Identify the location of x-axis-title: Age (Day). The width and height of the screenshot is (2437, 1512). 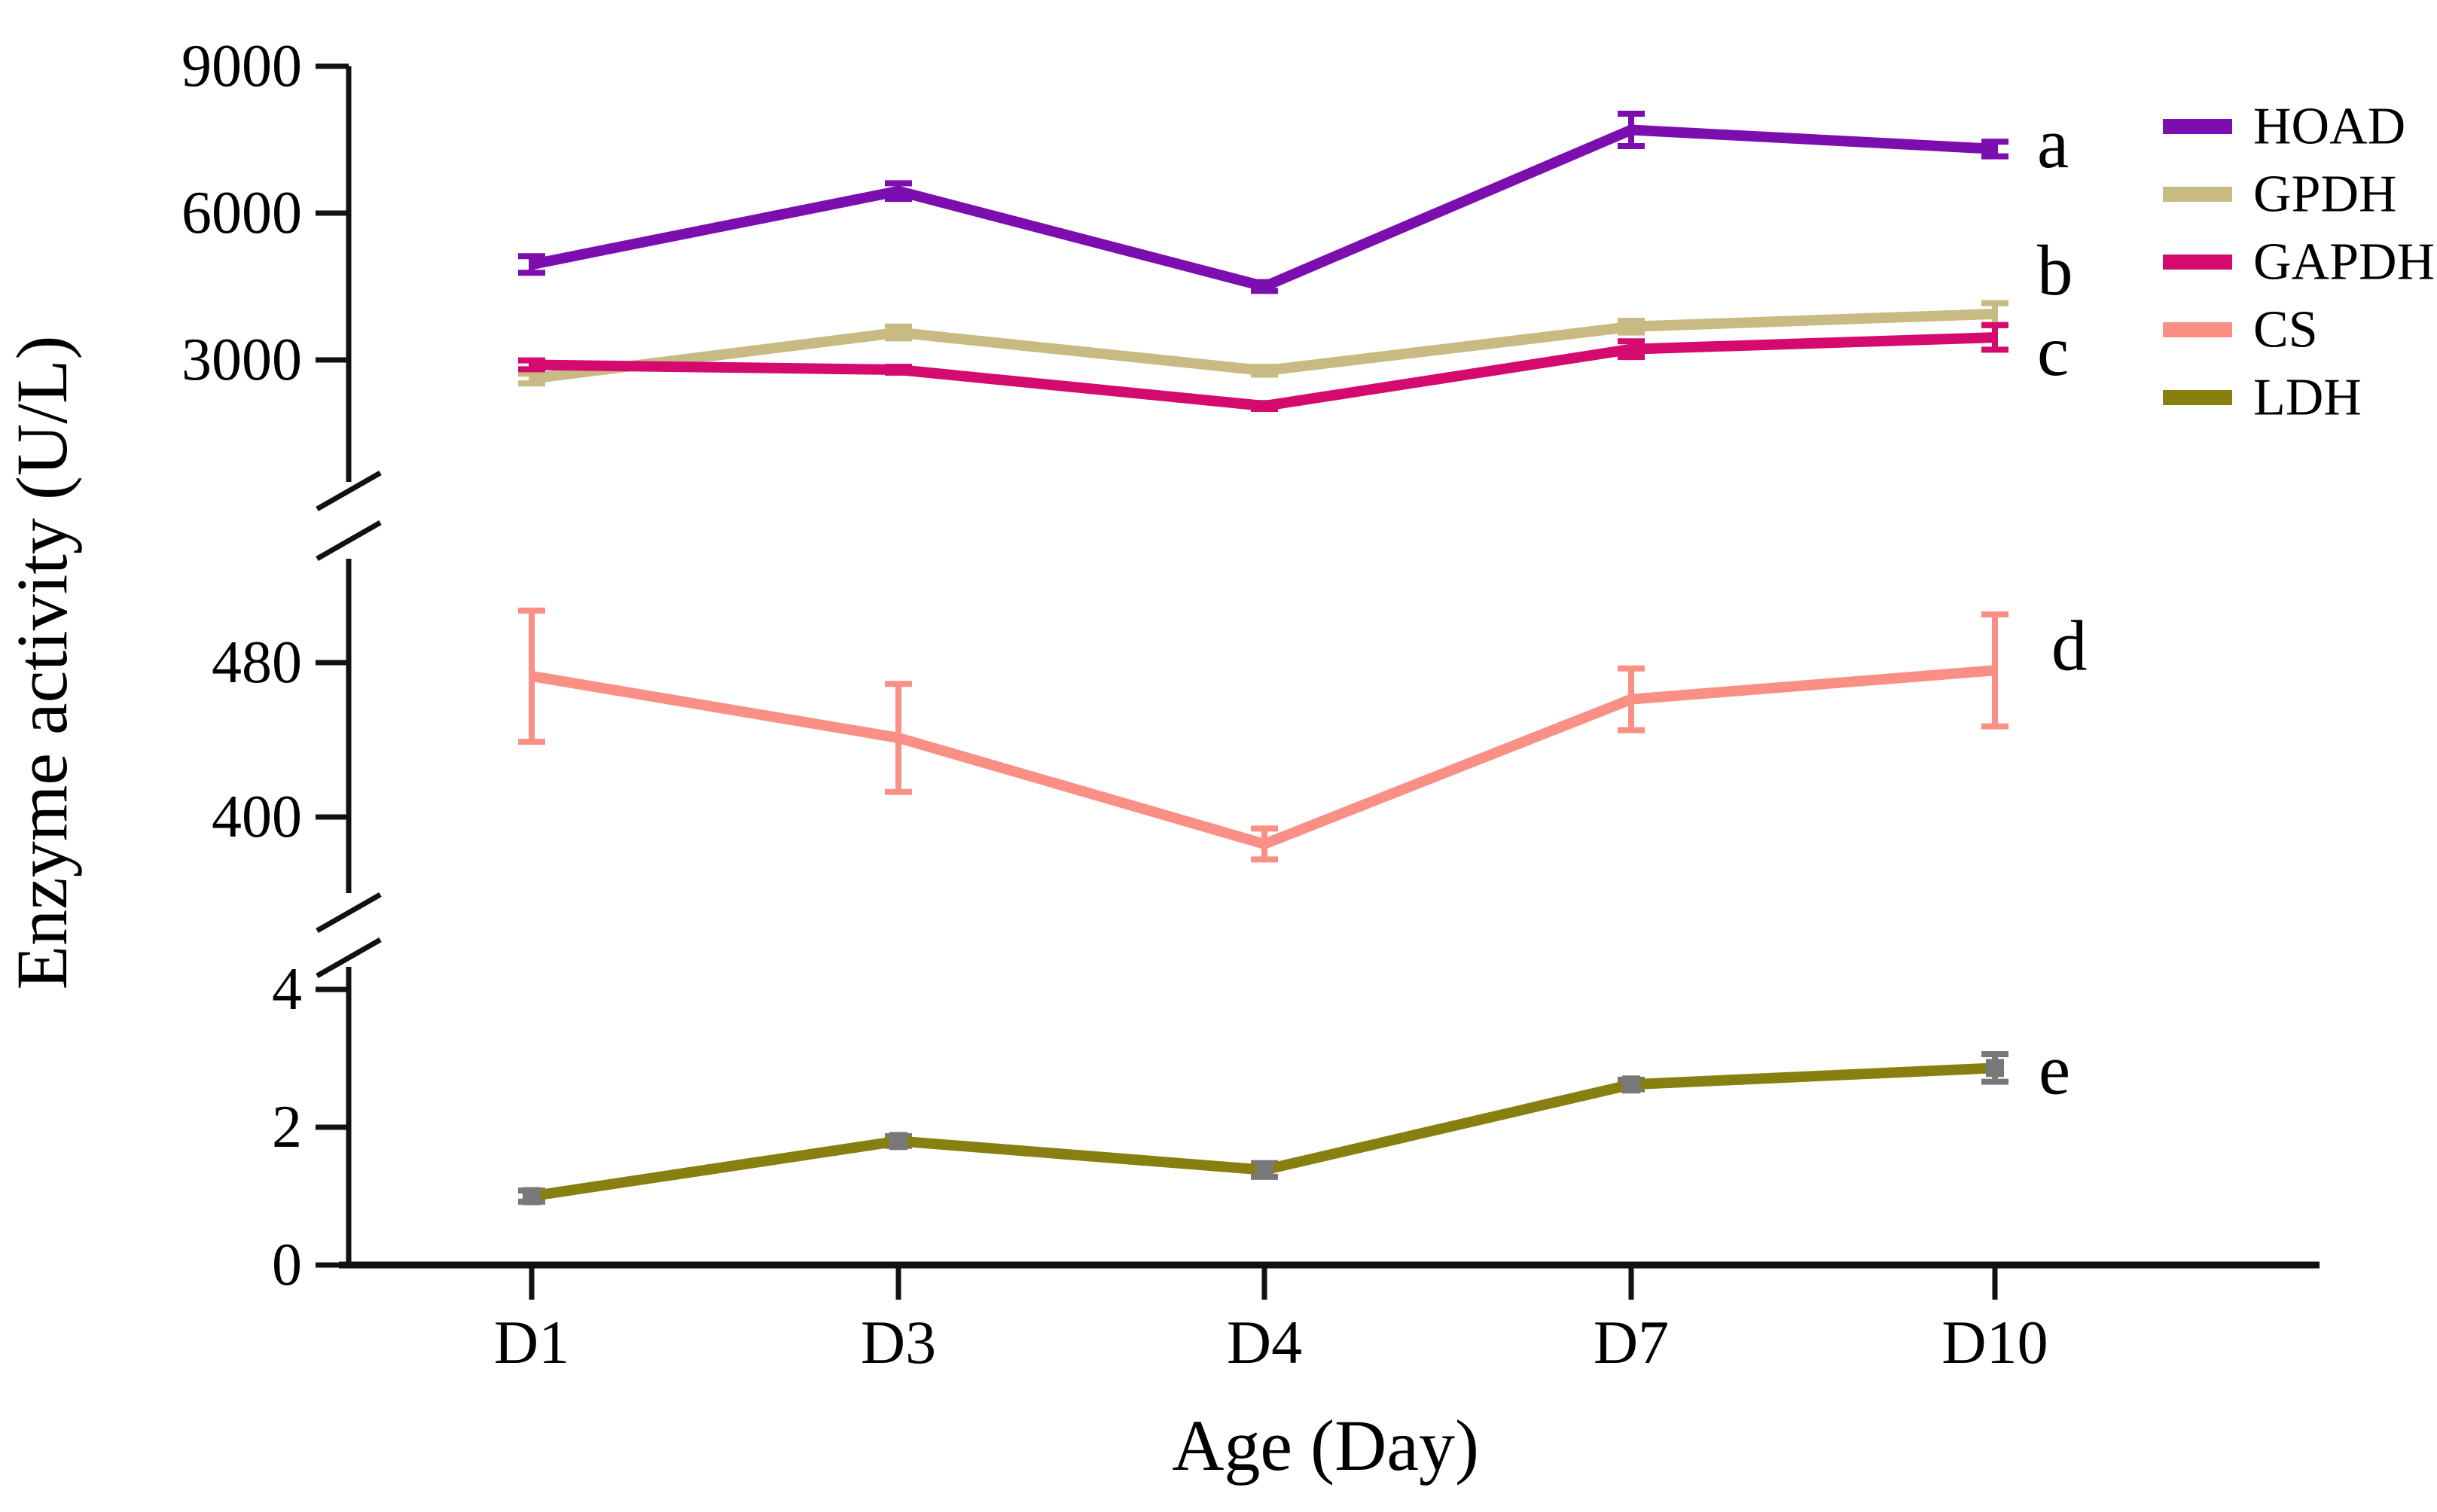
(1325, 1445).